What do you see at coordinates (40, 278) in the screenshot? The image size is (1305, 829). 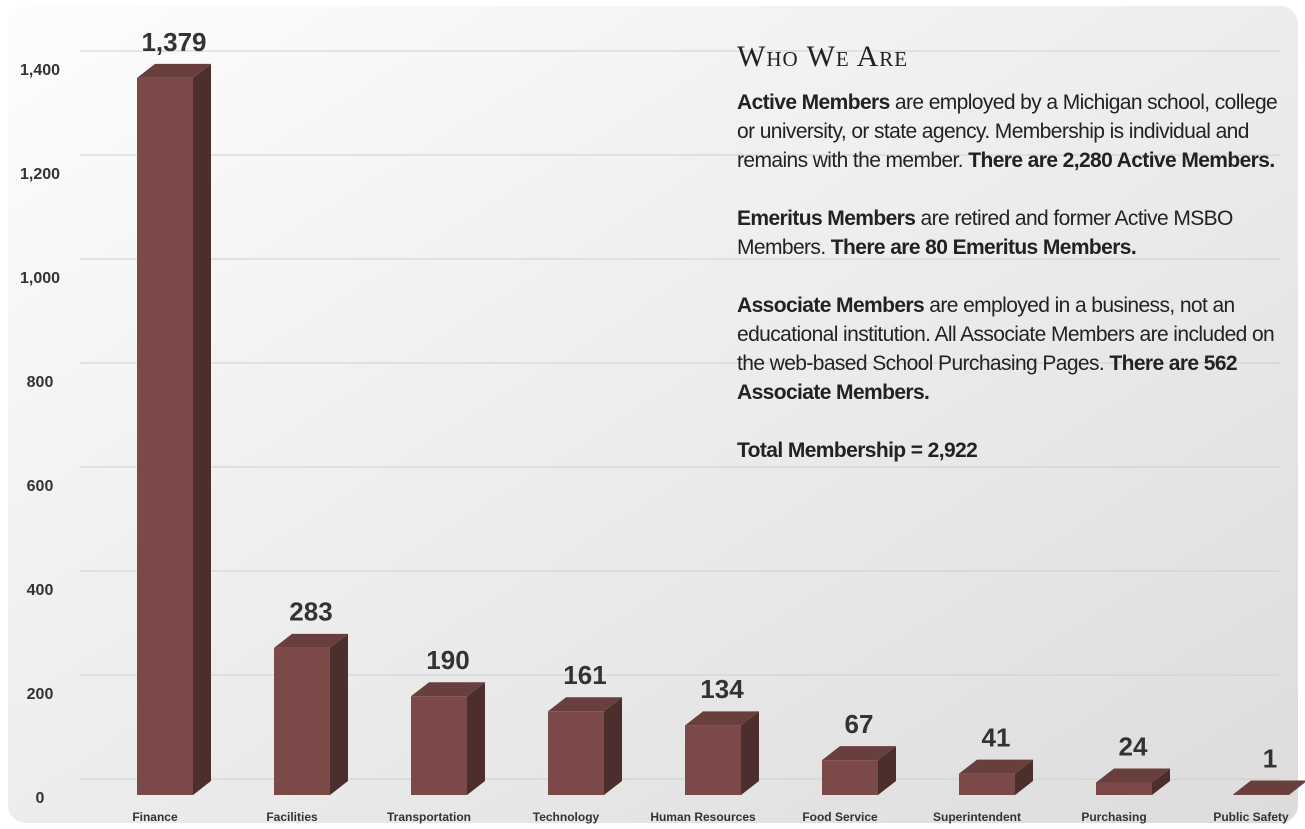 I see `y-tick-label: 1,000` at bounding box center [40, 278].